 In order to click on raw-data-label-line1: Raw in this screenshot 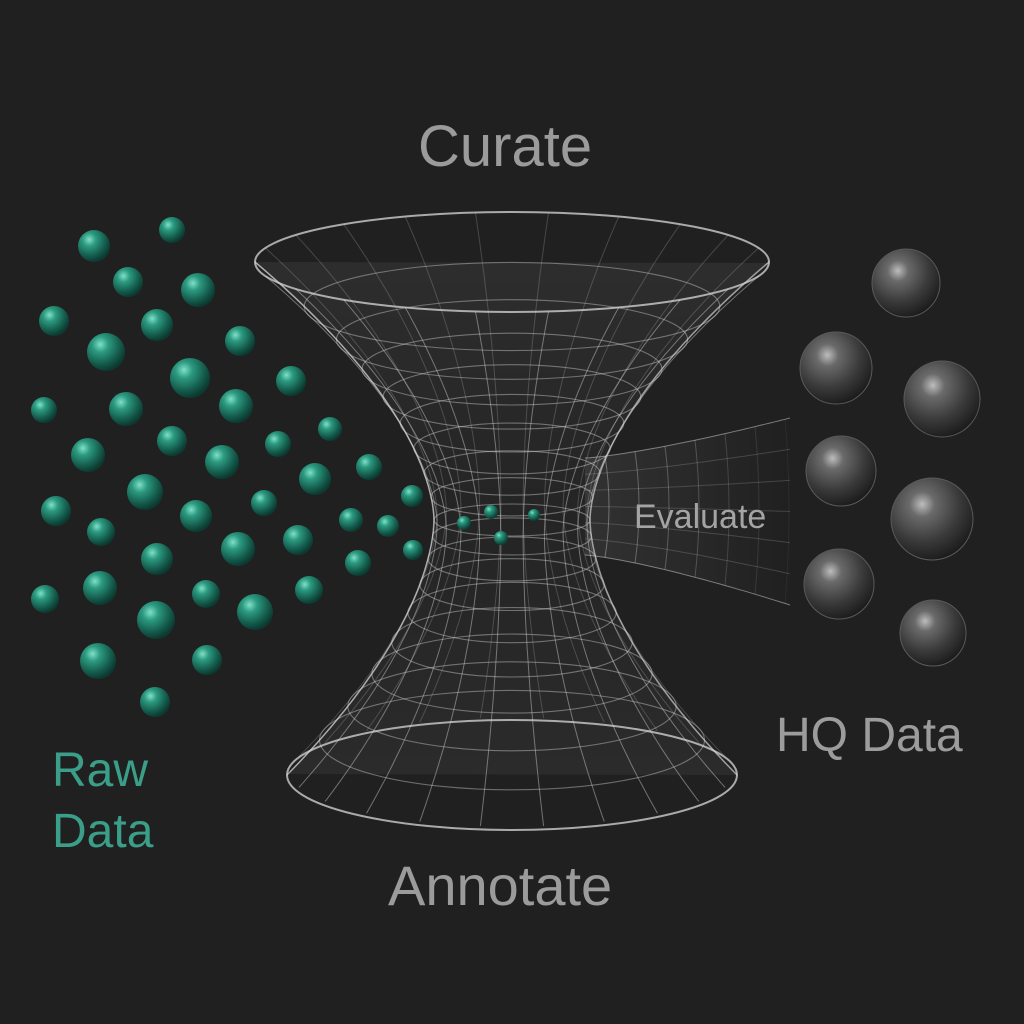, I will do `click(100, 770)`.